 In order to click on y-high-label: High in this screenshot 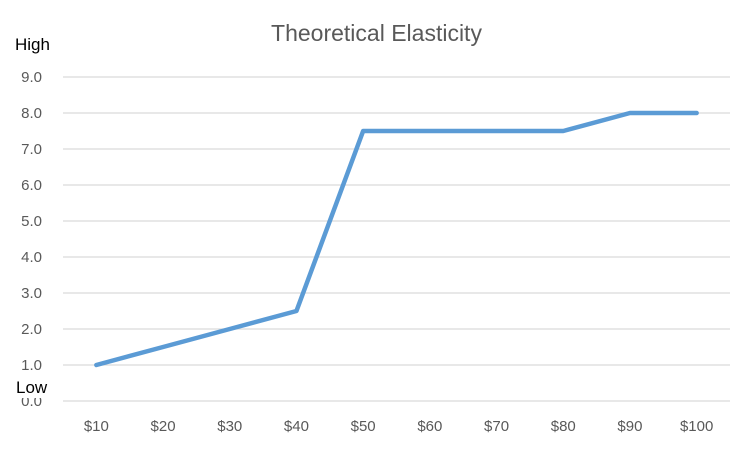, I will do `click(32, 45)`.